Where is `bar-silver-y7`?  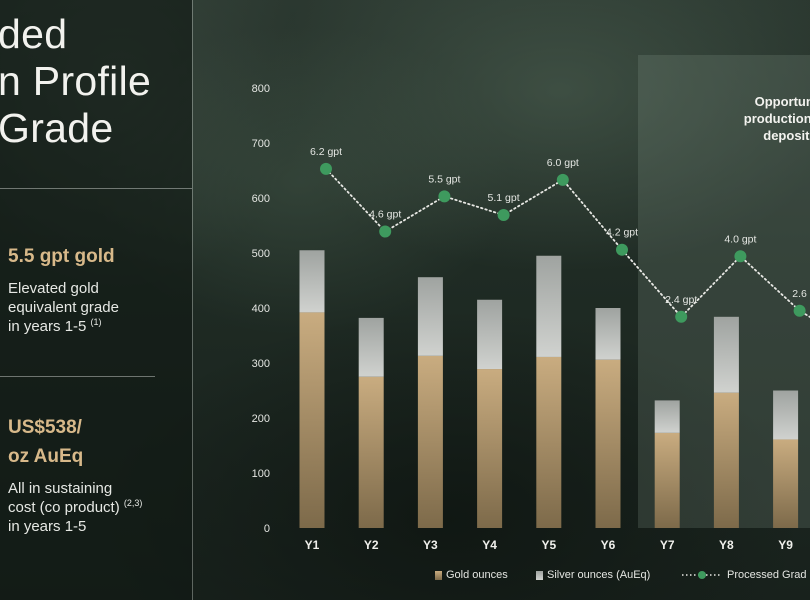 bar-silver-y7 is located at coordinates (667, 416).